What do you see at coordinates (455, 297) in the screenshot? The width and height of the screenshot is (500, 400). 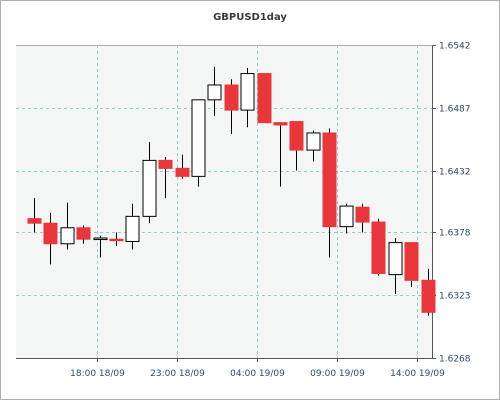 I see `y-tick-label: 1.6323` at bounding box center [455, 297].